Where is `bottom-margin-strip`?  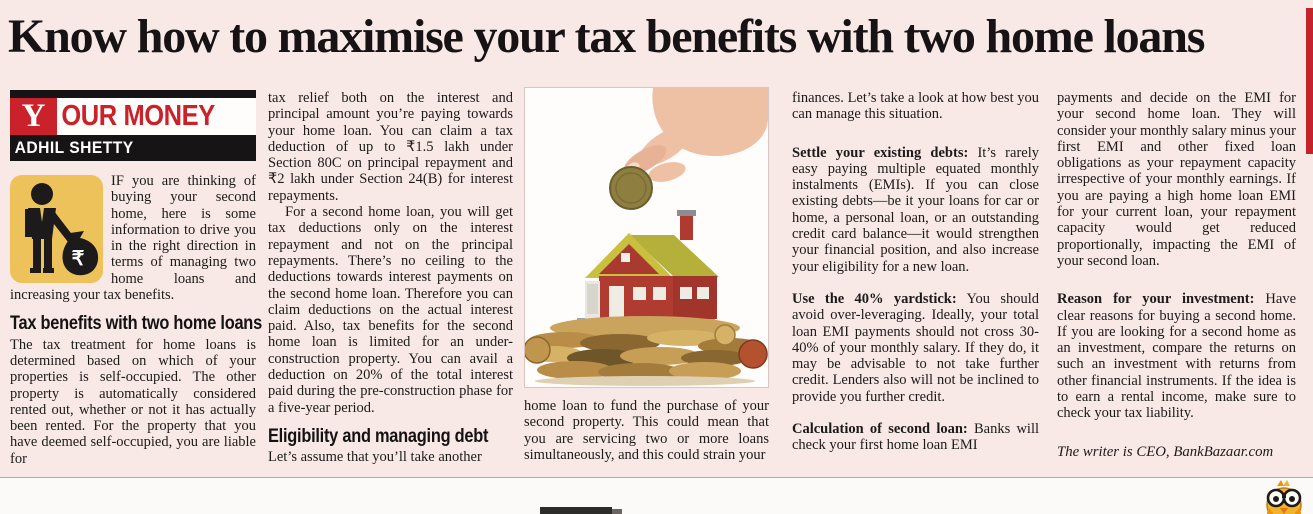
bottom-margin-strip is located at coordinates (656, 495).